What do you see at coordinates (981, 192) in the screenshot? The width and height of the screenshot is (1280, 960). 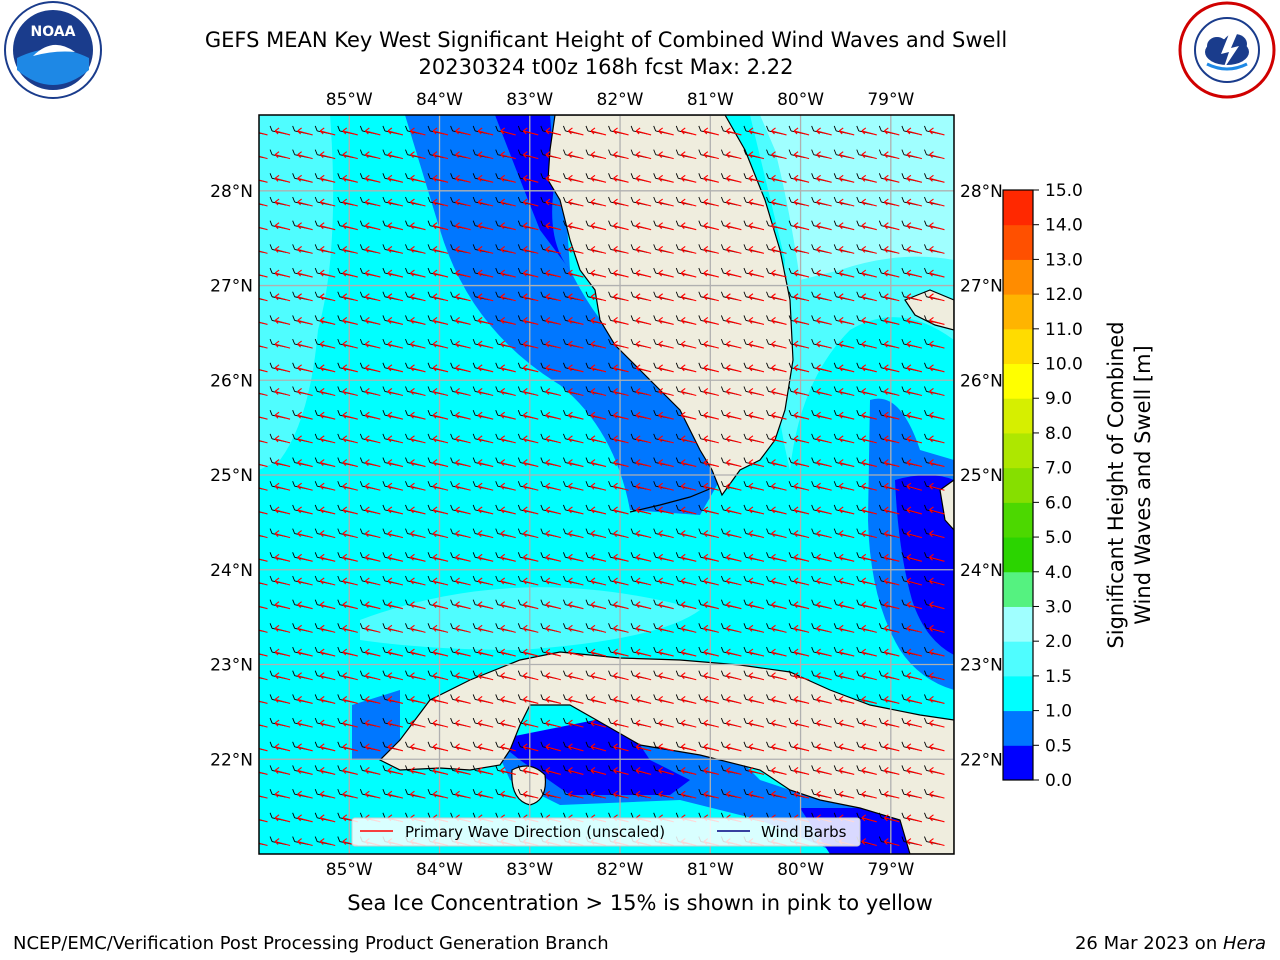 I see `lat-tick-label-right: 28°N` at bounding box center [981, 192].